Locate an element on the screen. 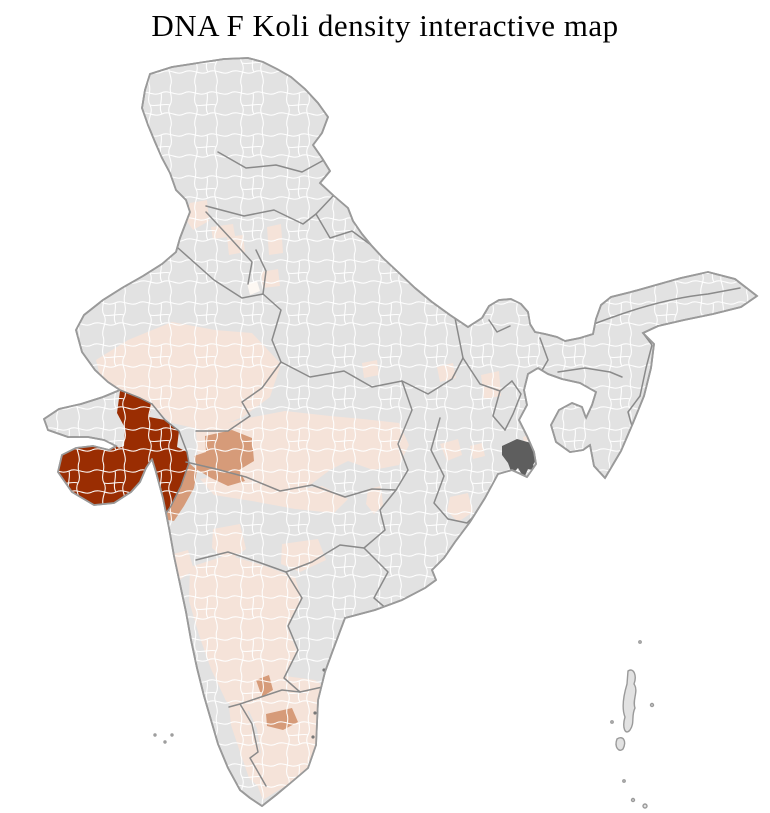 The height and width of the screenshot is (813, 770). enclave-mumbai is located at coordinates (160, 505).